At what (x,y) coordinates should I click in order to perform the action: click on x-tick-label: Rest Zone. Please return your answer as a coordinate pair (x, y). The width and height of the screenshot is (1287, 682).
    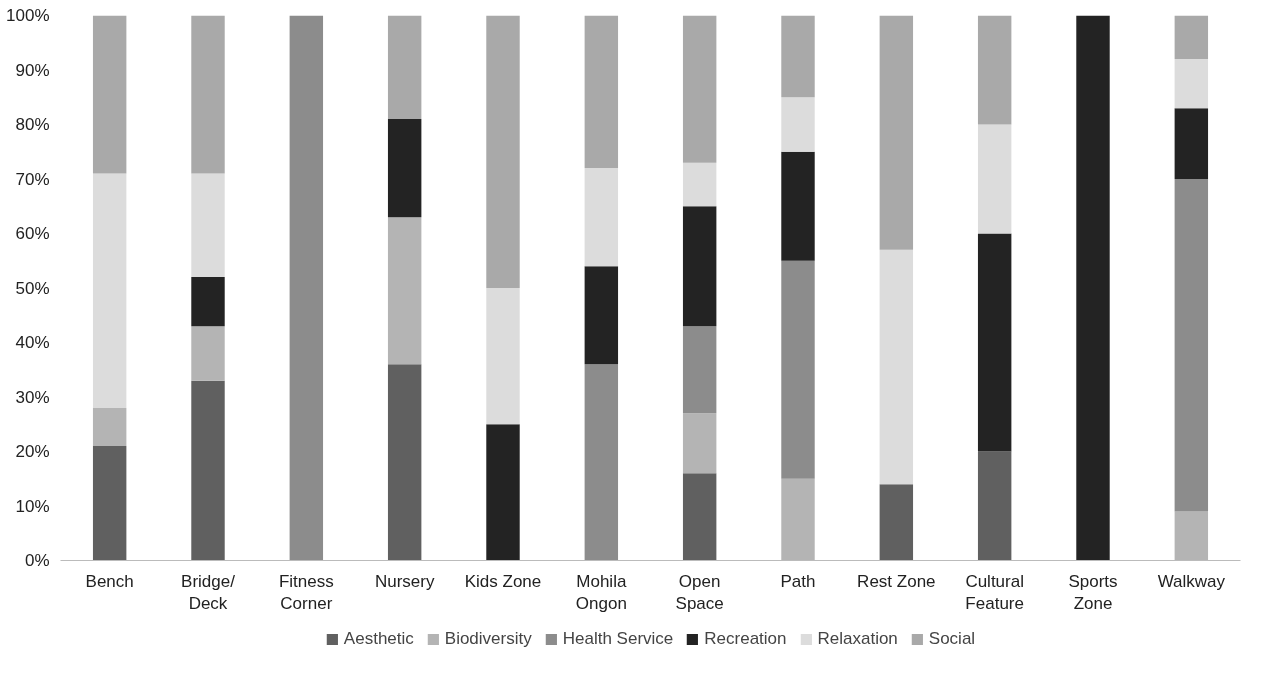
    Looking at the image, I should click on (896, 581).